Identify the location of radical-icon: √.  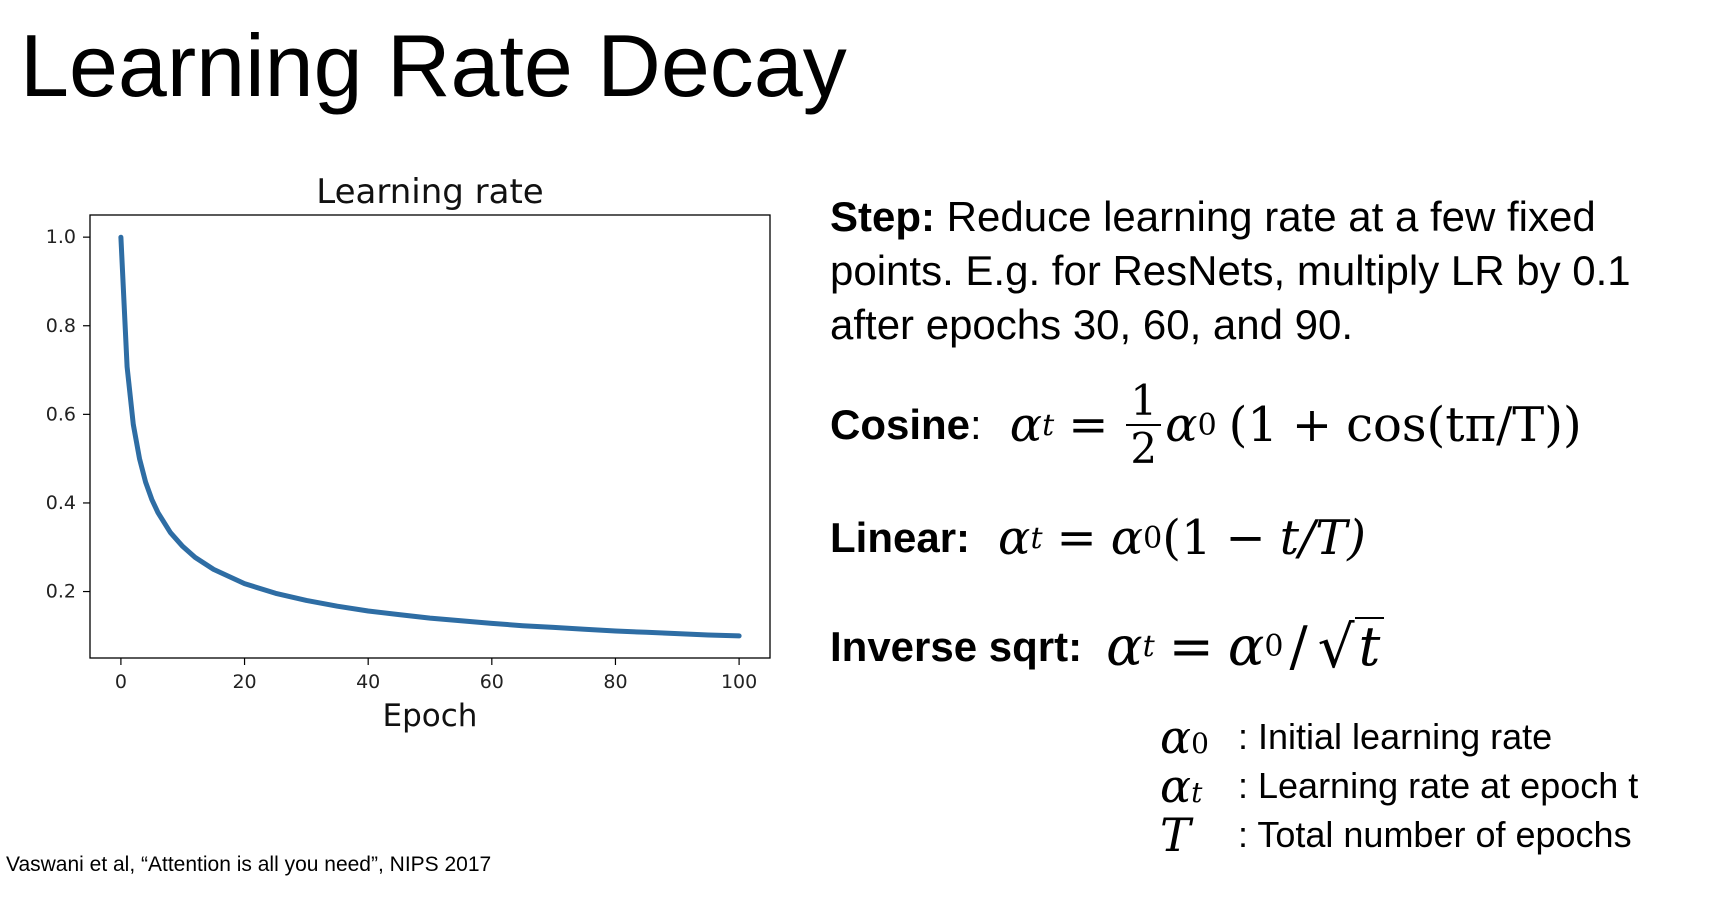
(1336, 646).